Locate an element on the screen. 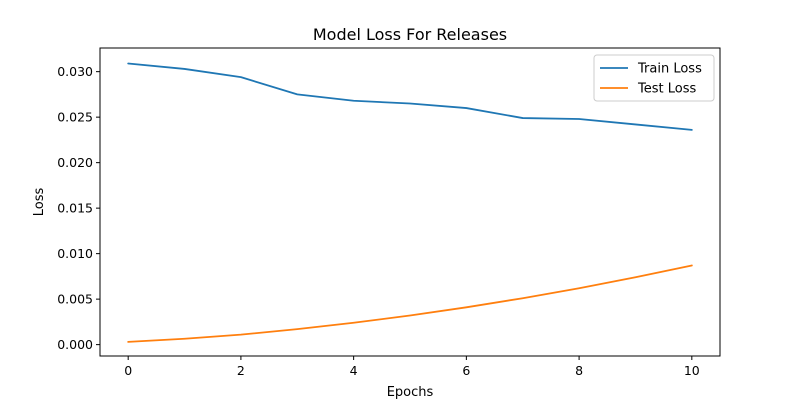 This screenshot has width=800, height=400. chart-title: Model Loss For Releases is located at coordinates (410, 34).